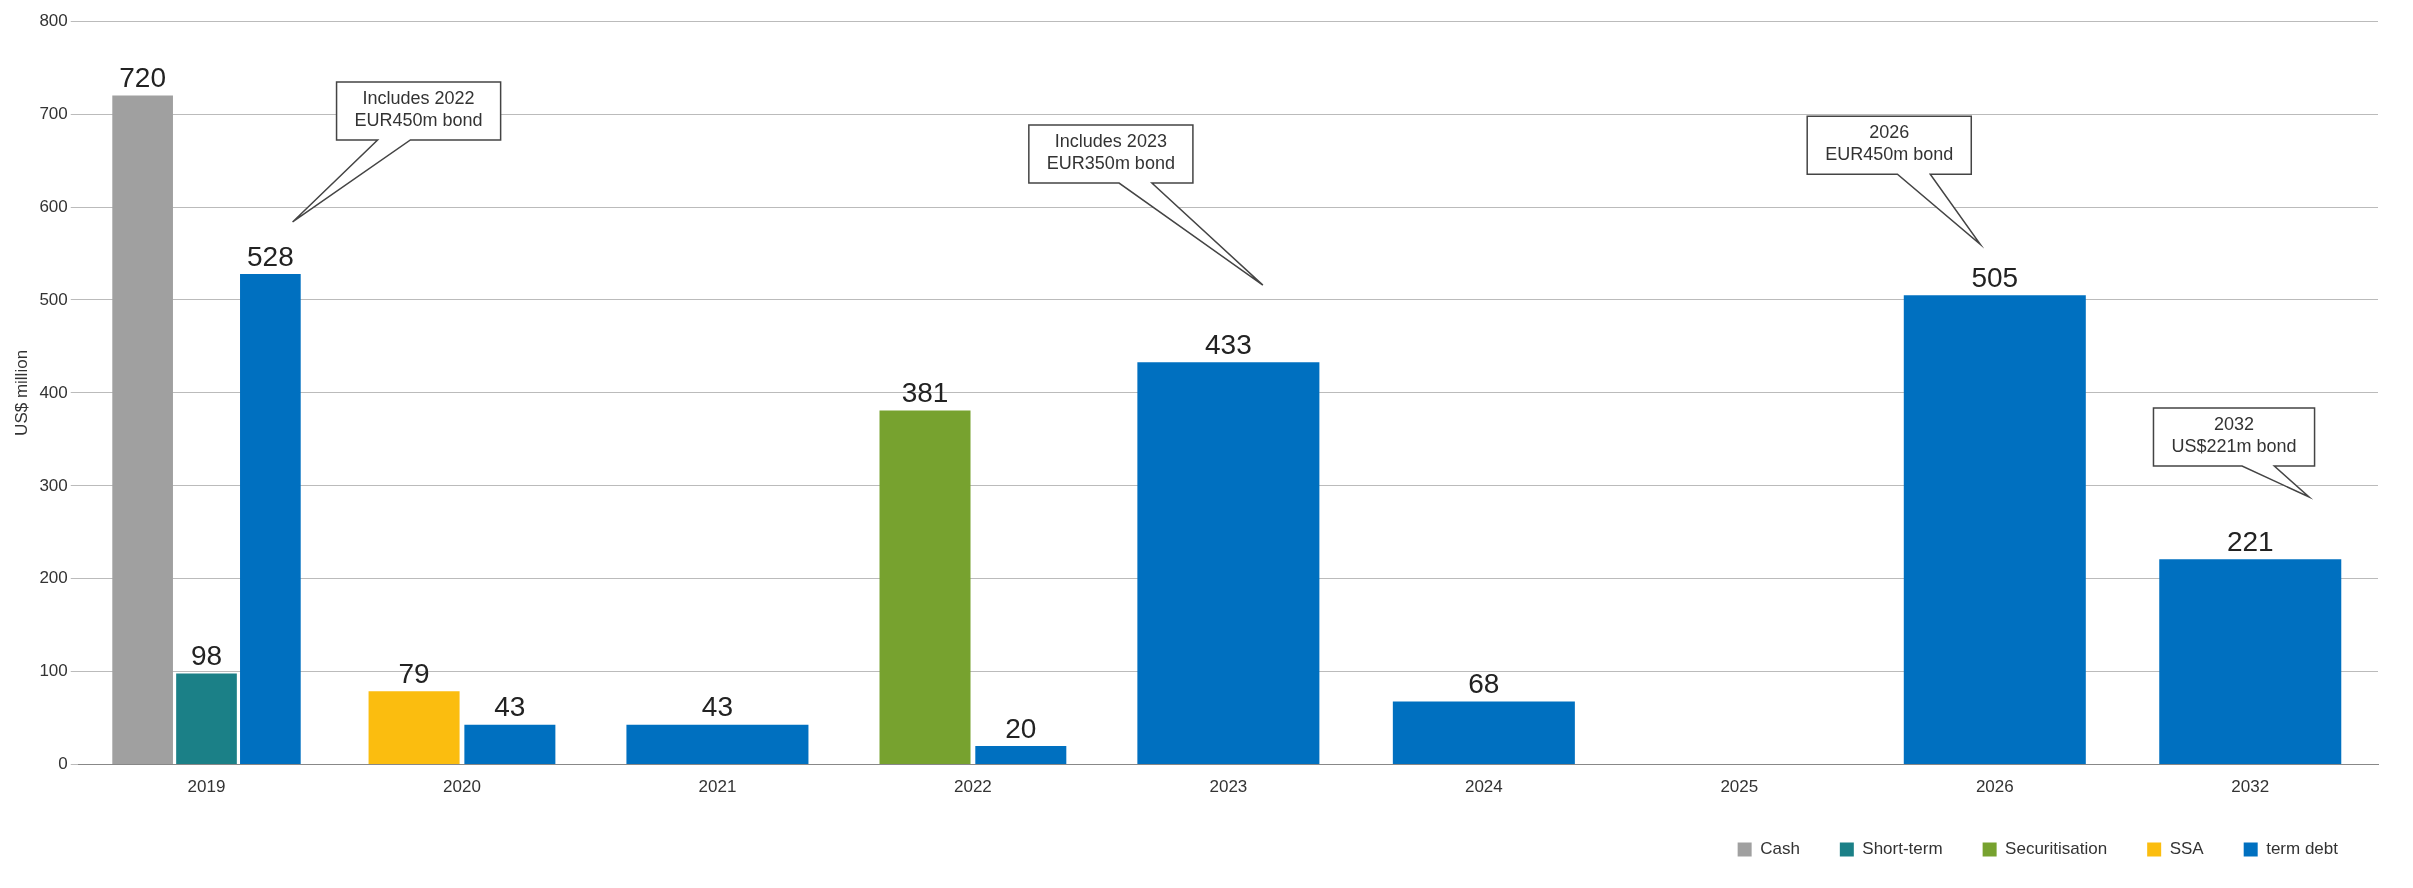 The width and height of the screenshot is (2413, 888). I want to click on x-tick-label: 2021, so click(717, 787).